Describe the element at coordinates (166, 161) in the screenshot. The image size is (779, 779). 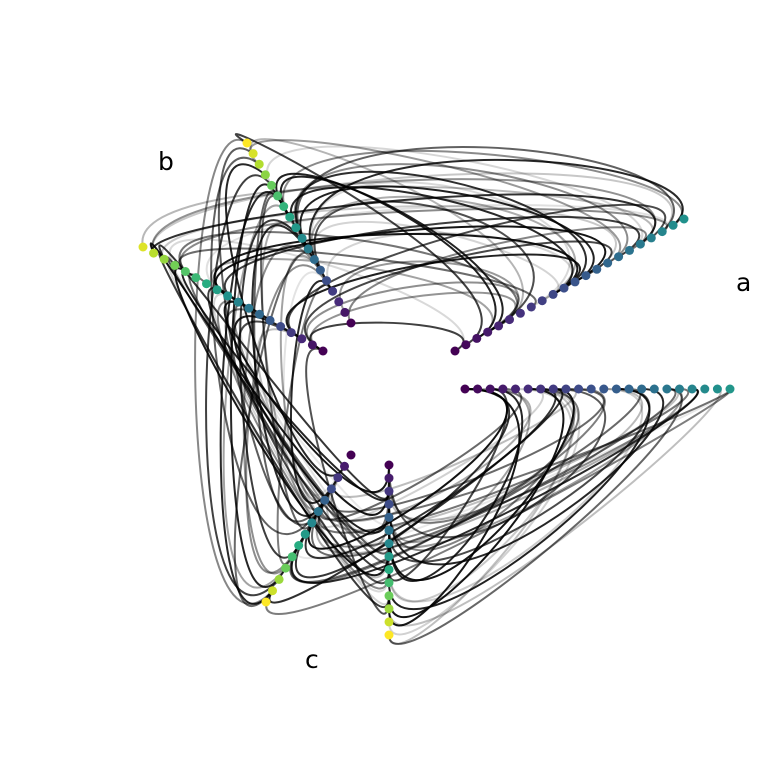
I see `axis-label-b: b` at that location.